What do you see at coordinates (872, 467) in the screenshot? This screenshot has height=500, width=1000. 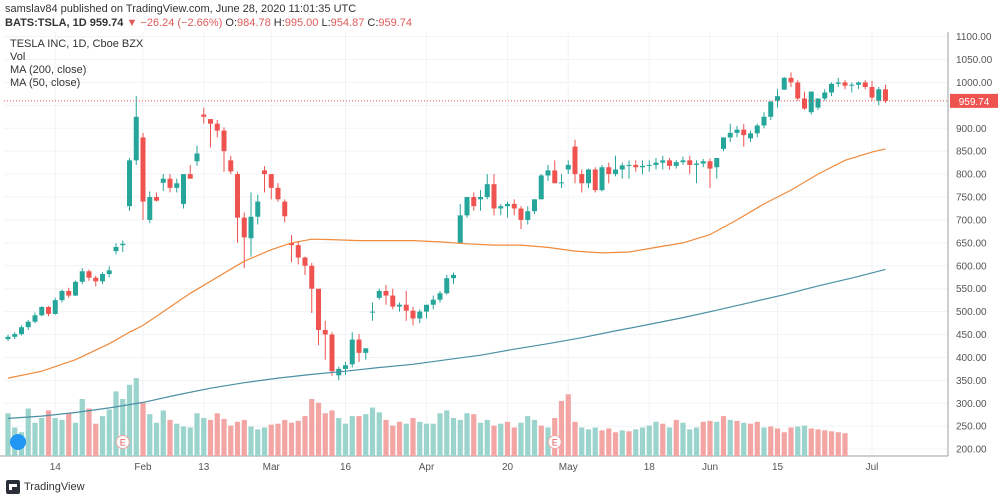 I see `x-tick-label: Jul` at bounding box center [872, 467].